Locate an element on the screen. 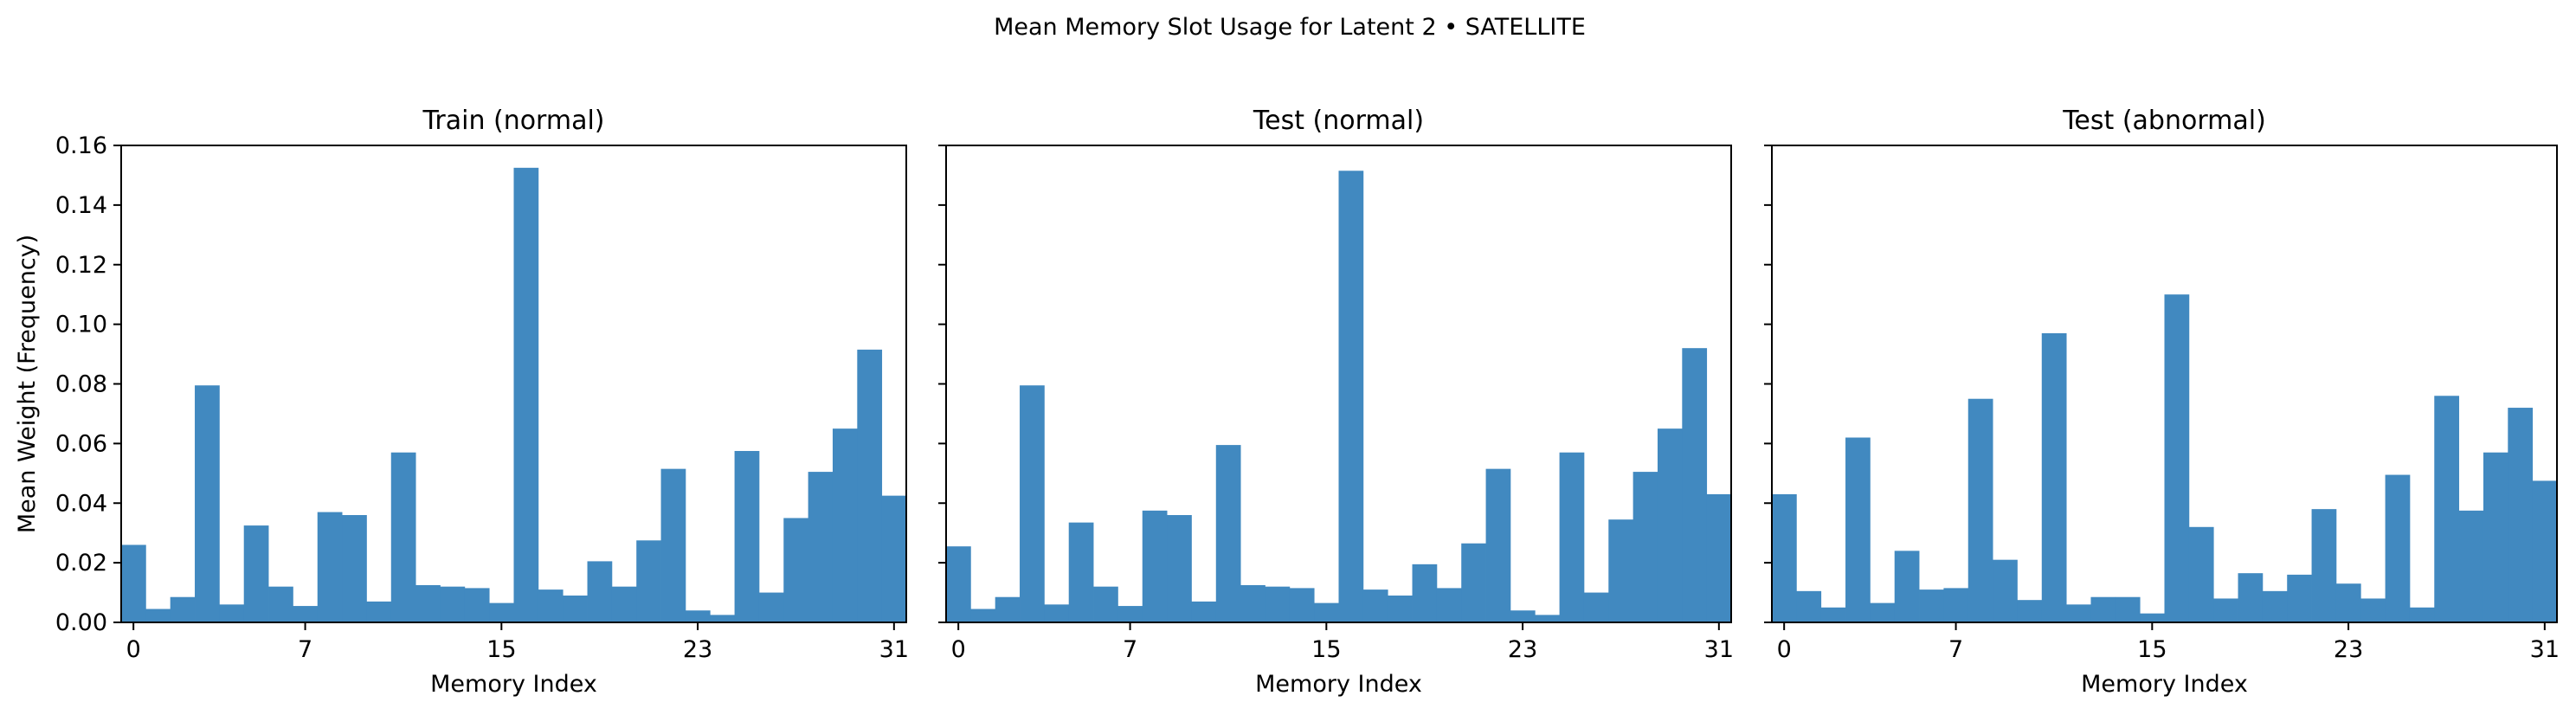  y-axis-label: Mean Weight (Frequency) is located at coordinates (27, 384).